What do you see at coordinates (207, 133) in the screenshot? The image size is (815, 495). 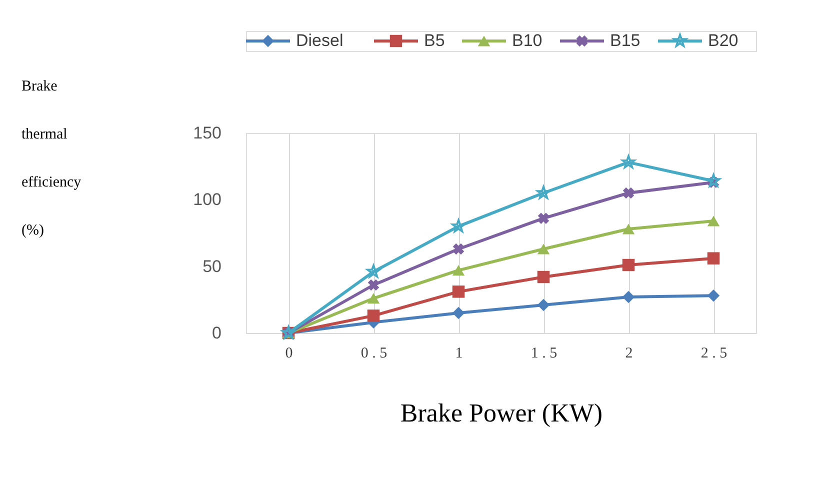 I see `y-tick-label: 150` at bounding box center [207, 133].